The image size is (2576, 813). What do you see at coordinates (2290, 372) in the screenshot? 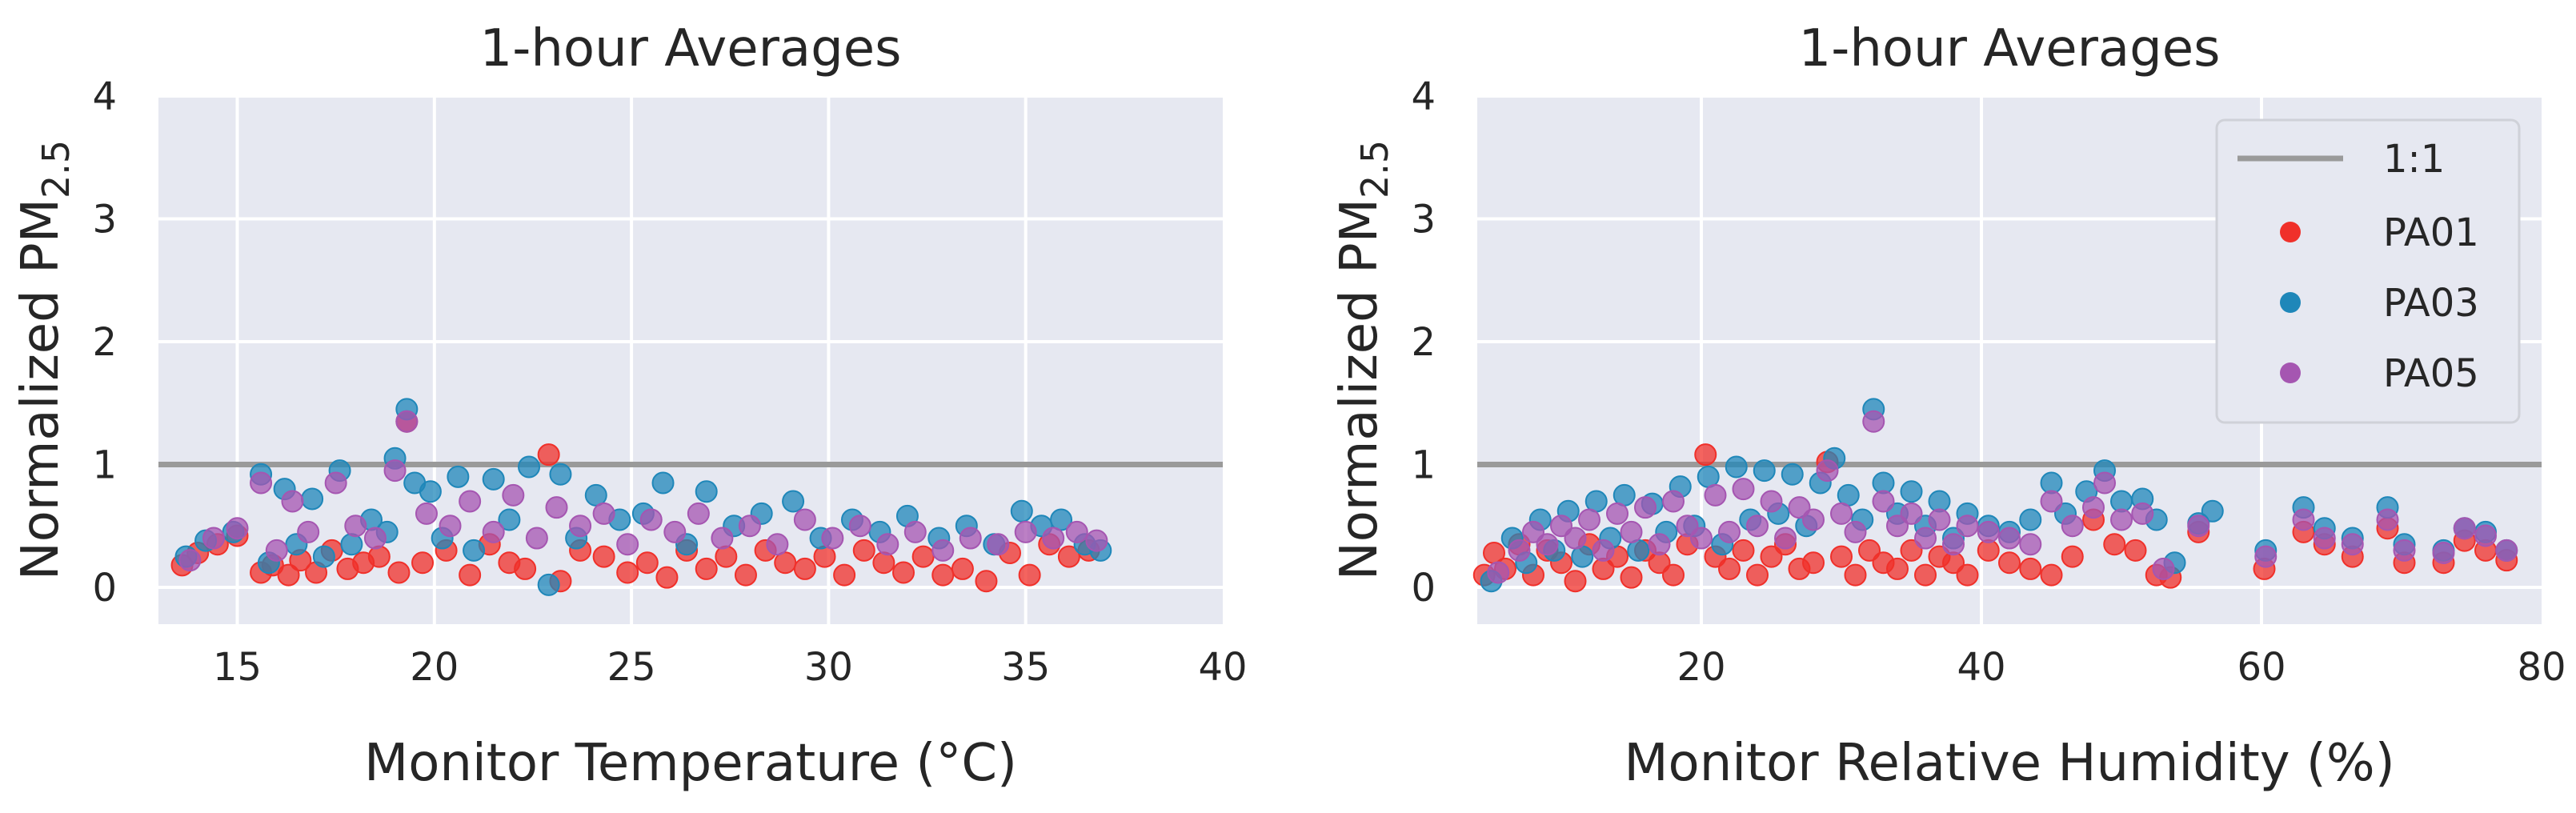
I see `legend-marker-pa05` at bounding box center [2290, 372].